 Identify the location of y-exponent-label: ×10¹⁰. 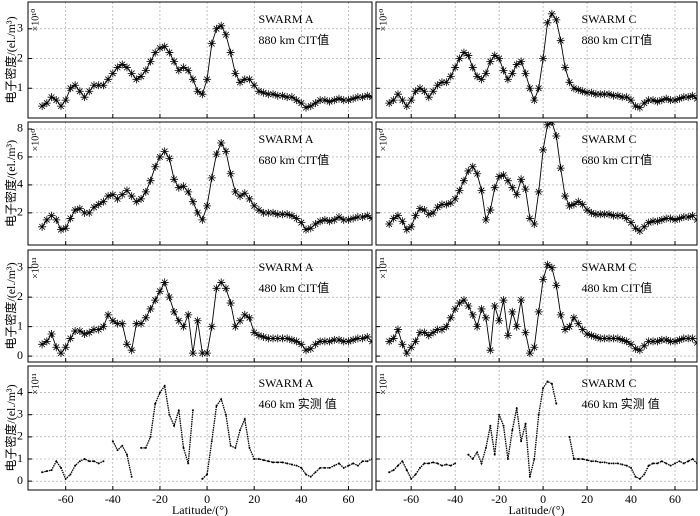
(35, 20).